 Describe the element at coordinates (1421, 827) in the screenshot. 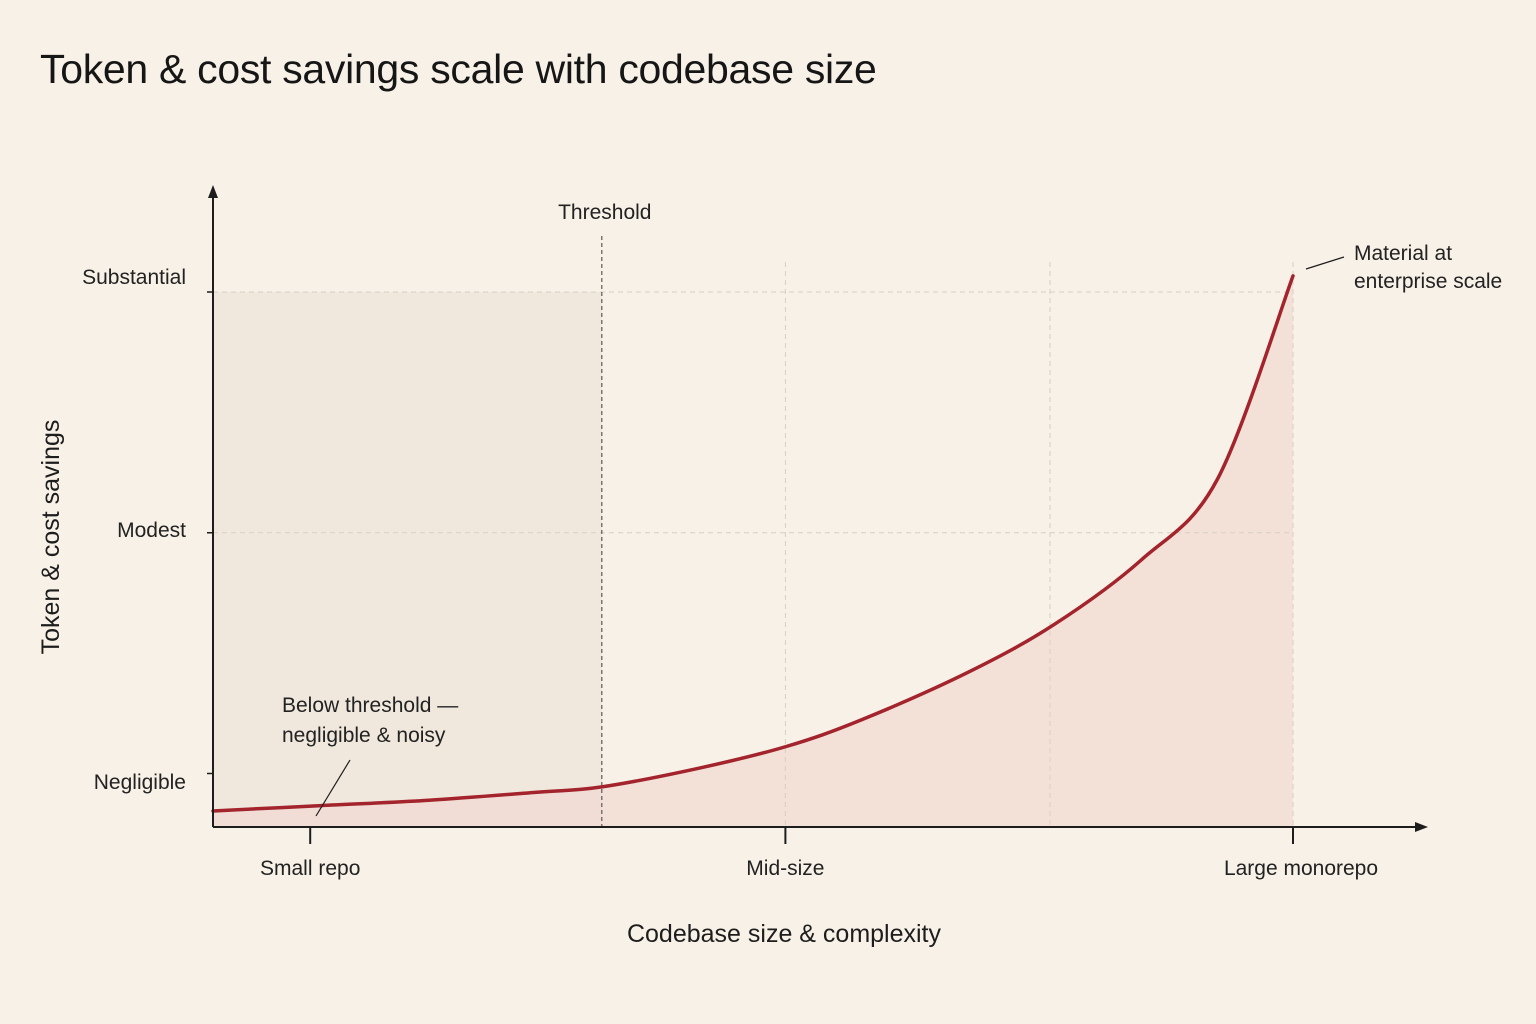

I see `x-axis-arrow` at that location.